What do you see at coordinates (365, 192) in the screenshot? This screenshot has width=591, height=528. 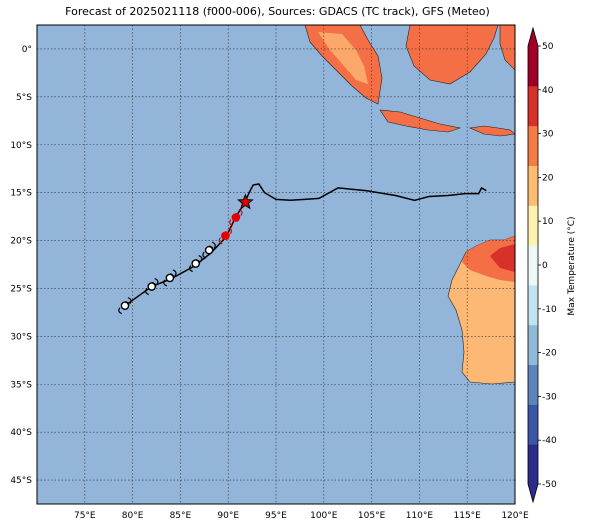 I see `past-track-line` at bounding box center [365, 192].